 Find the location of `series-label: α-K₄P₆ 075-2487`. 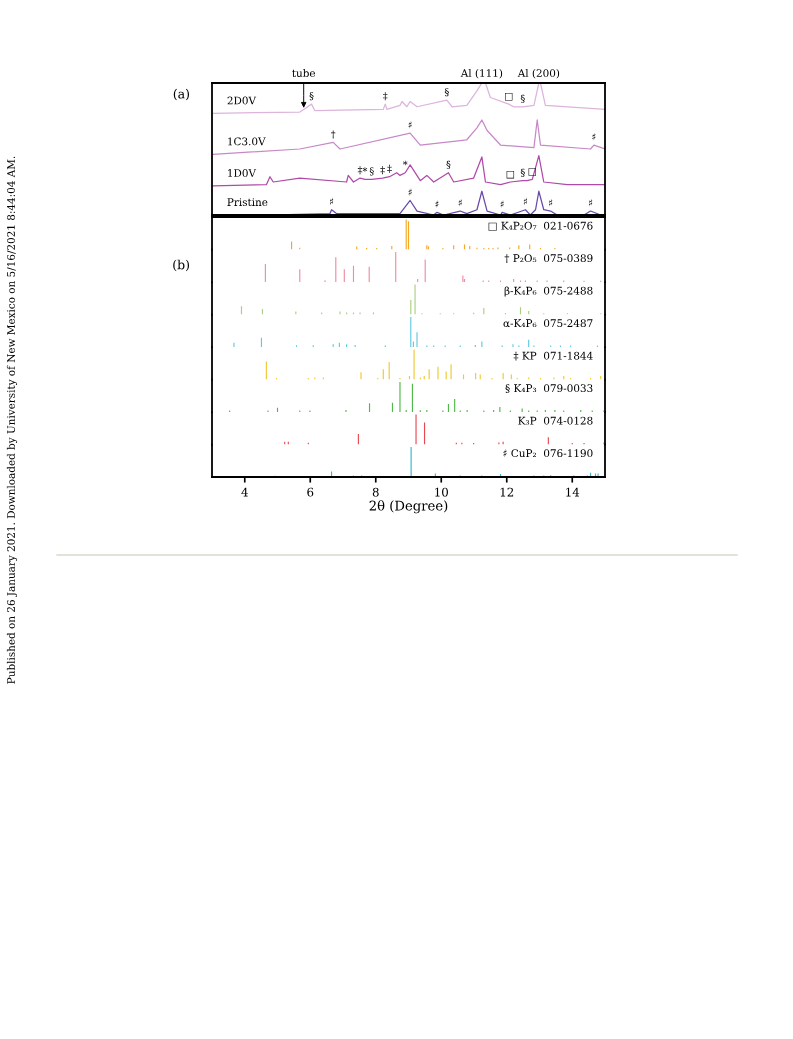

series-label: α-K₄P₆ 075-2487 is located at coordinates (548, 323).